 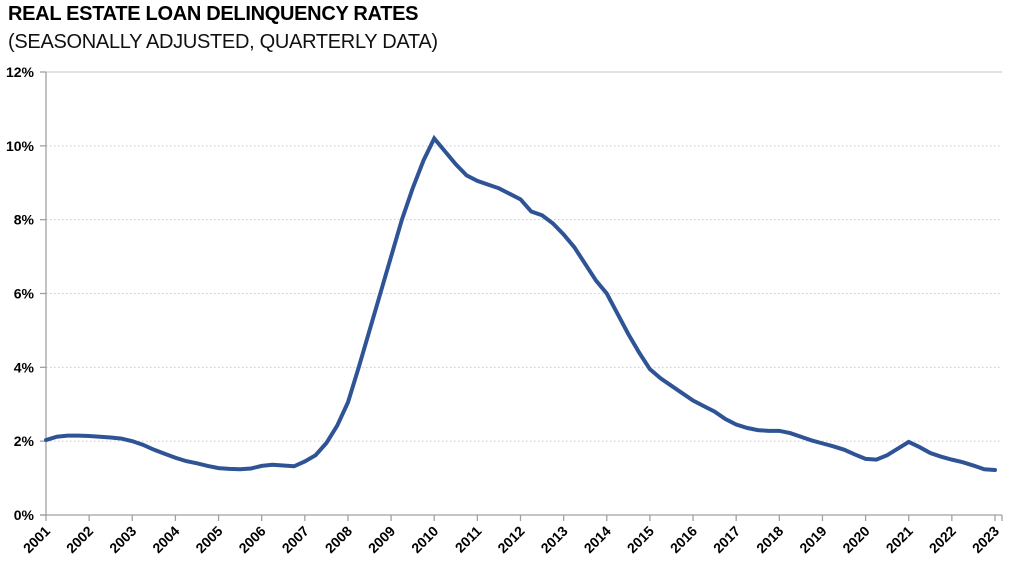 I want to click on x-tick-label: 2018, so click(x=769, y=539).